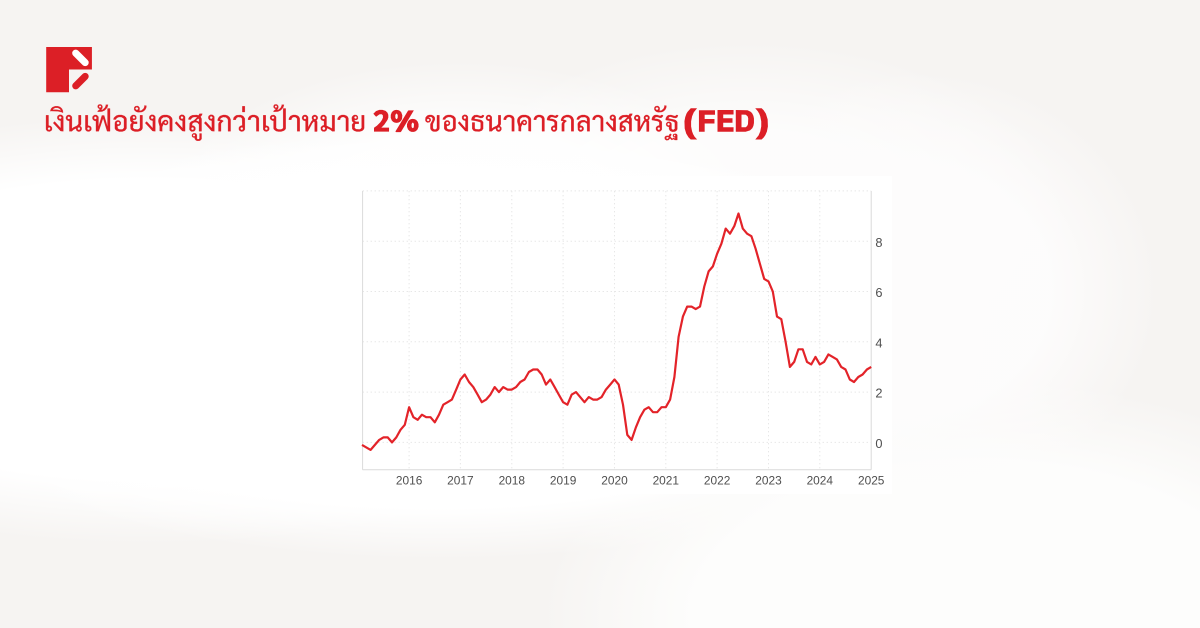  What do you see at coordinates (878, 242) in the screenshot?
I see `svg-text: 8` at bounding box center [878, 242].